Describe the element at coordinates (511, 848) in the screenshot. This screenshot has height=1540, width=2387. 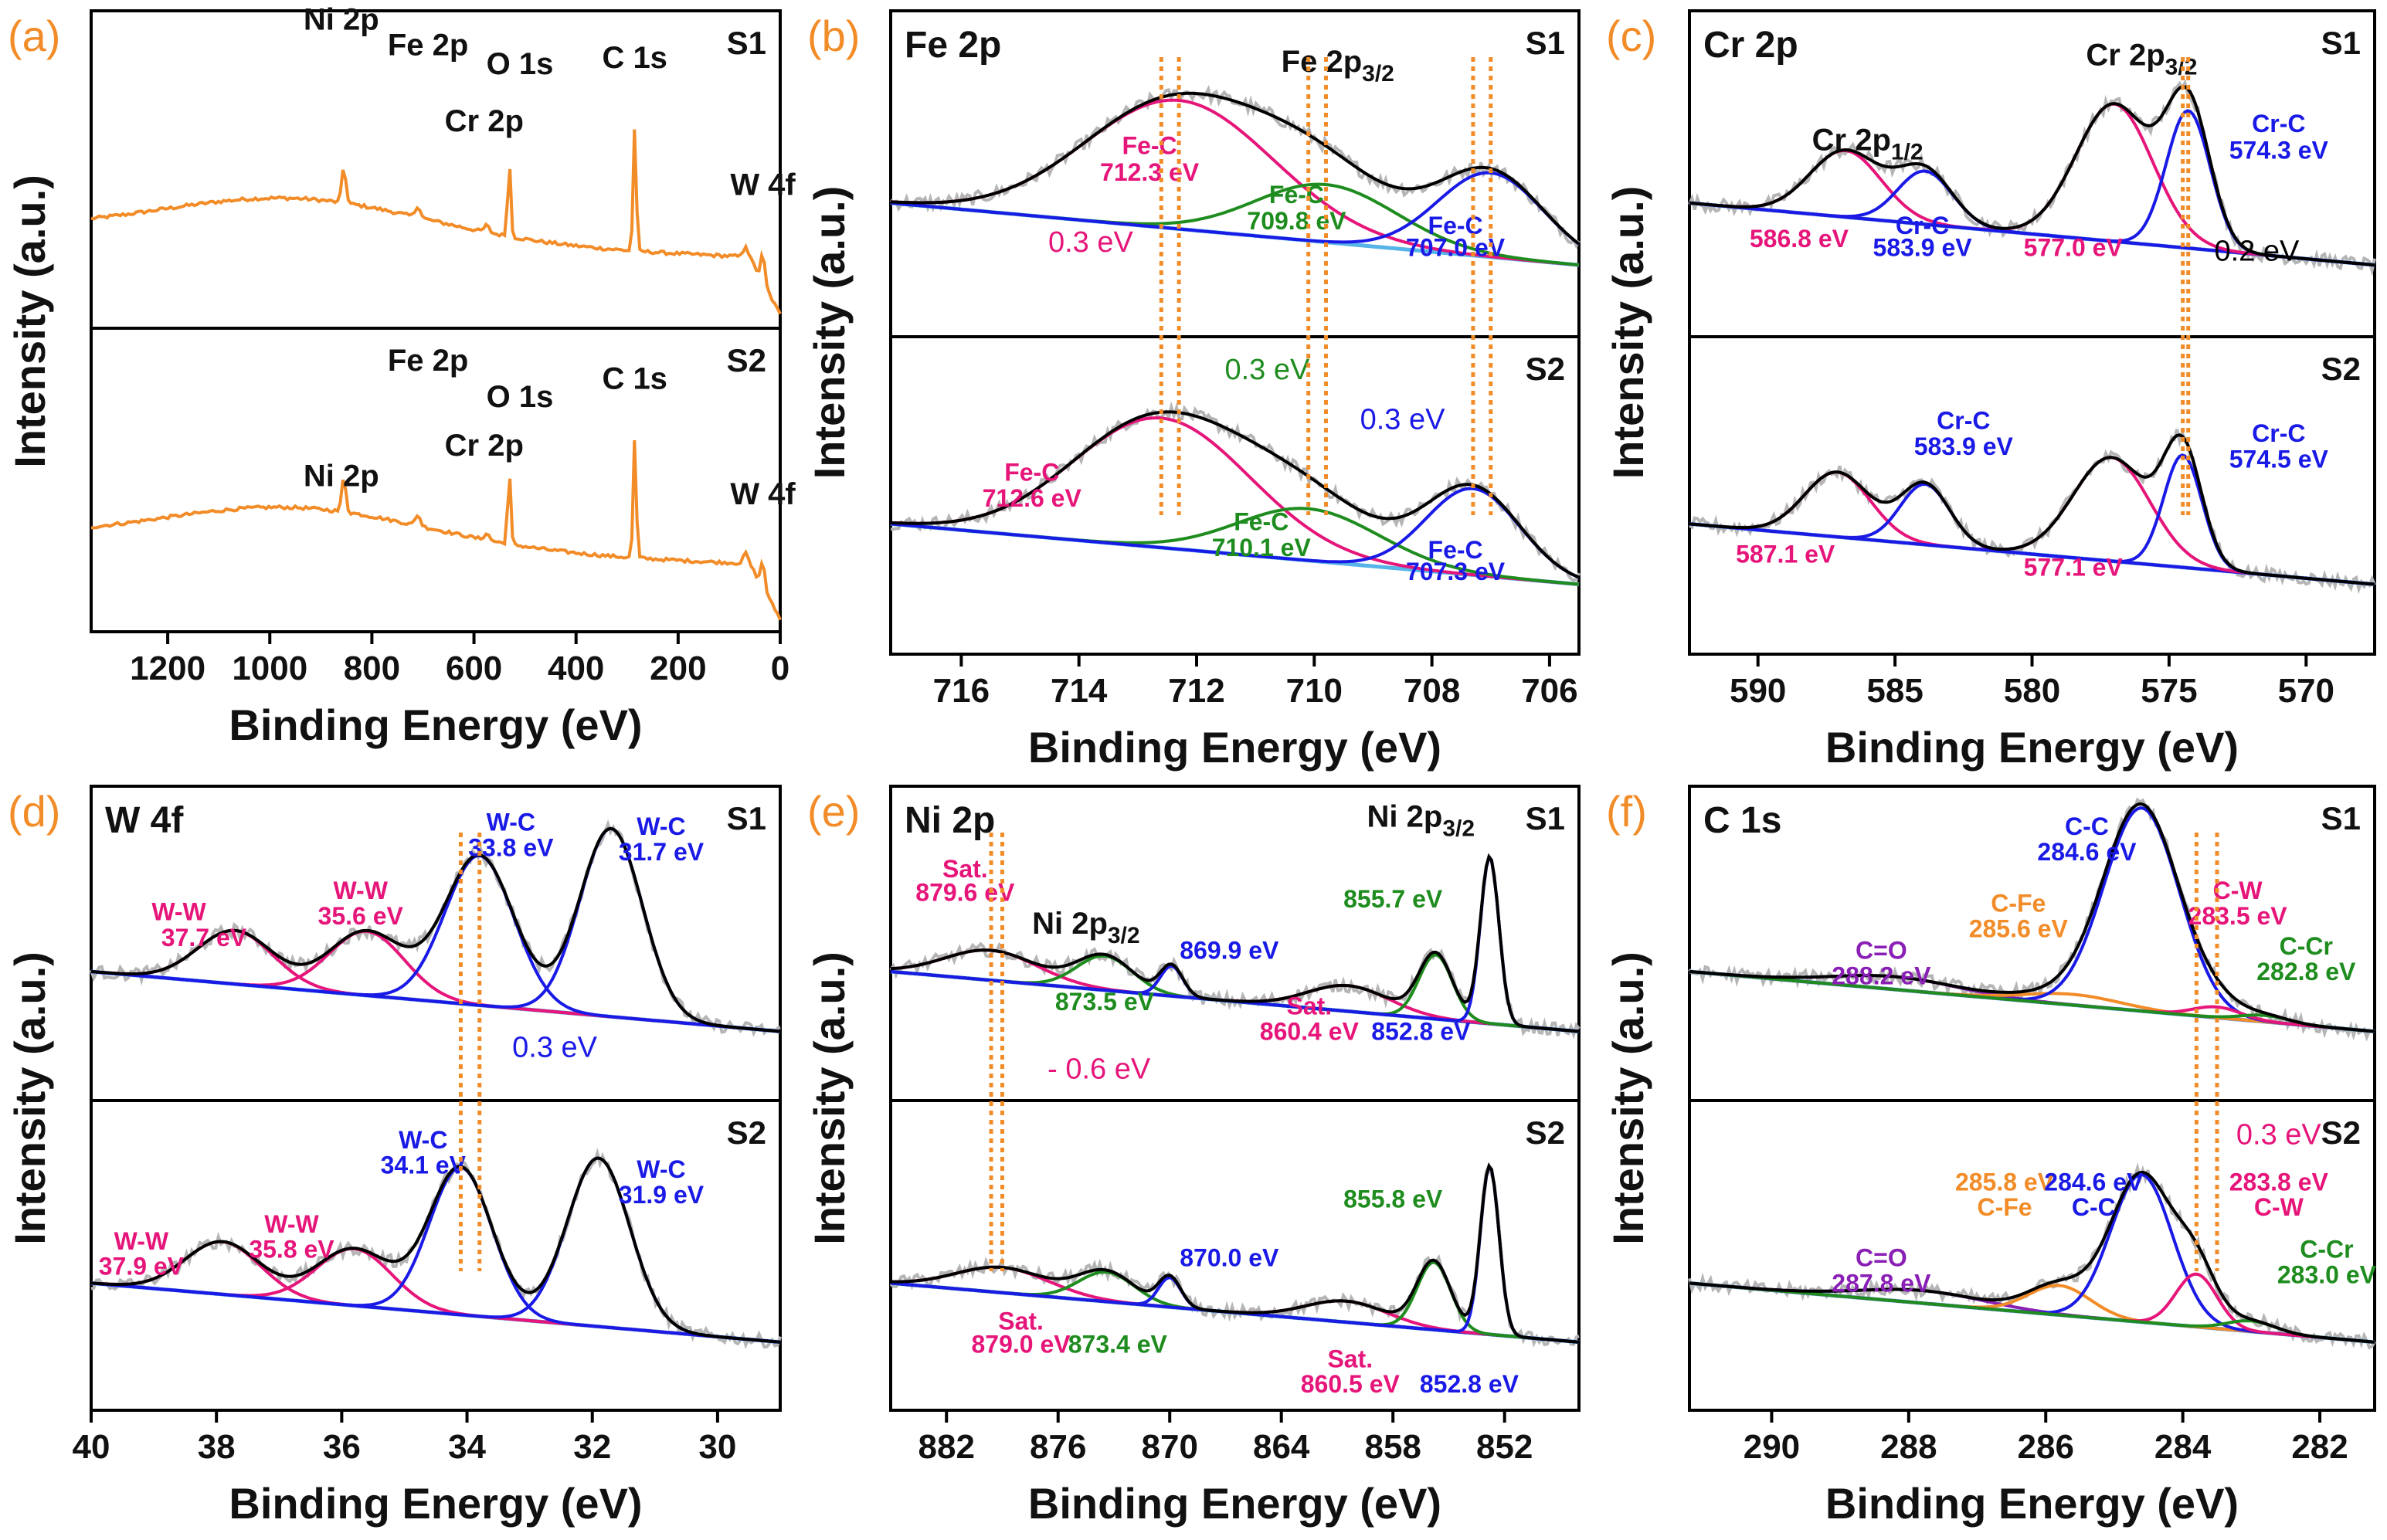
I see `component-label: 33.8 eV` at that location.